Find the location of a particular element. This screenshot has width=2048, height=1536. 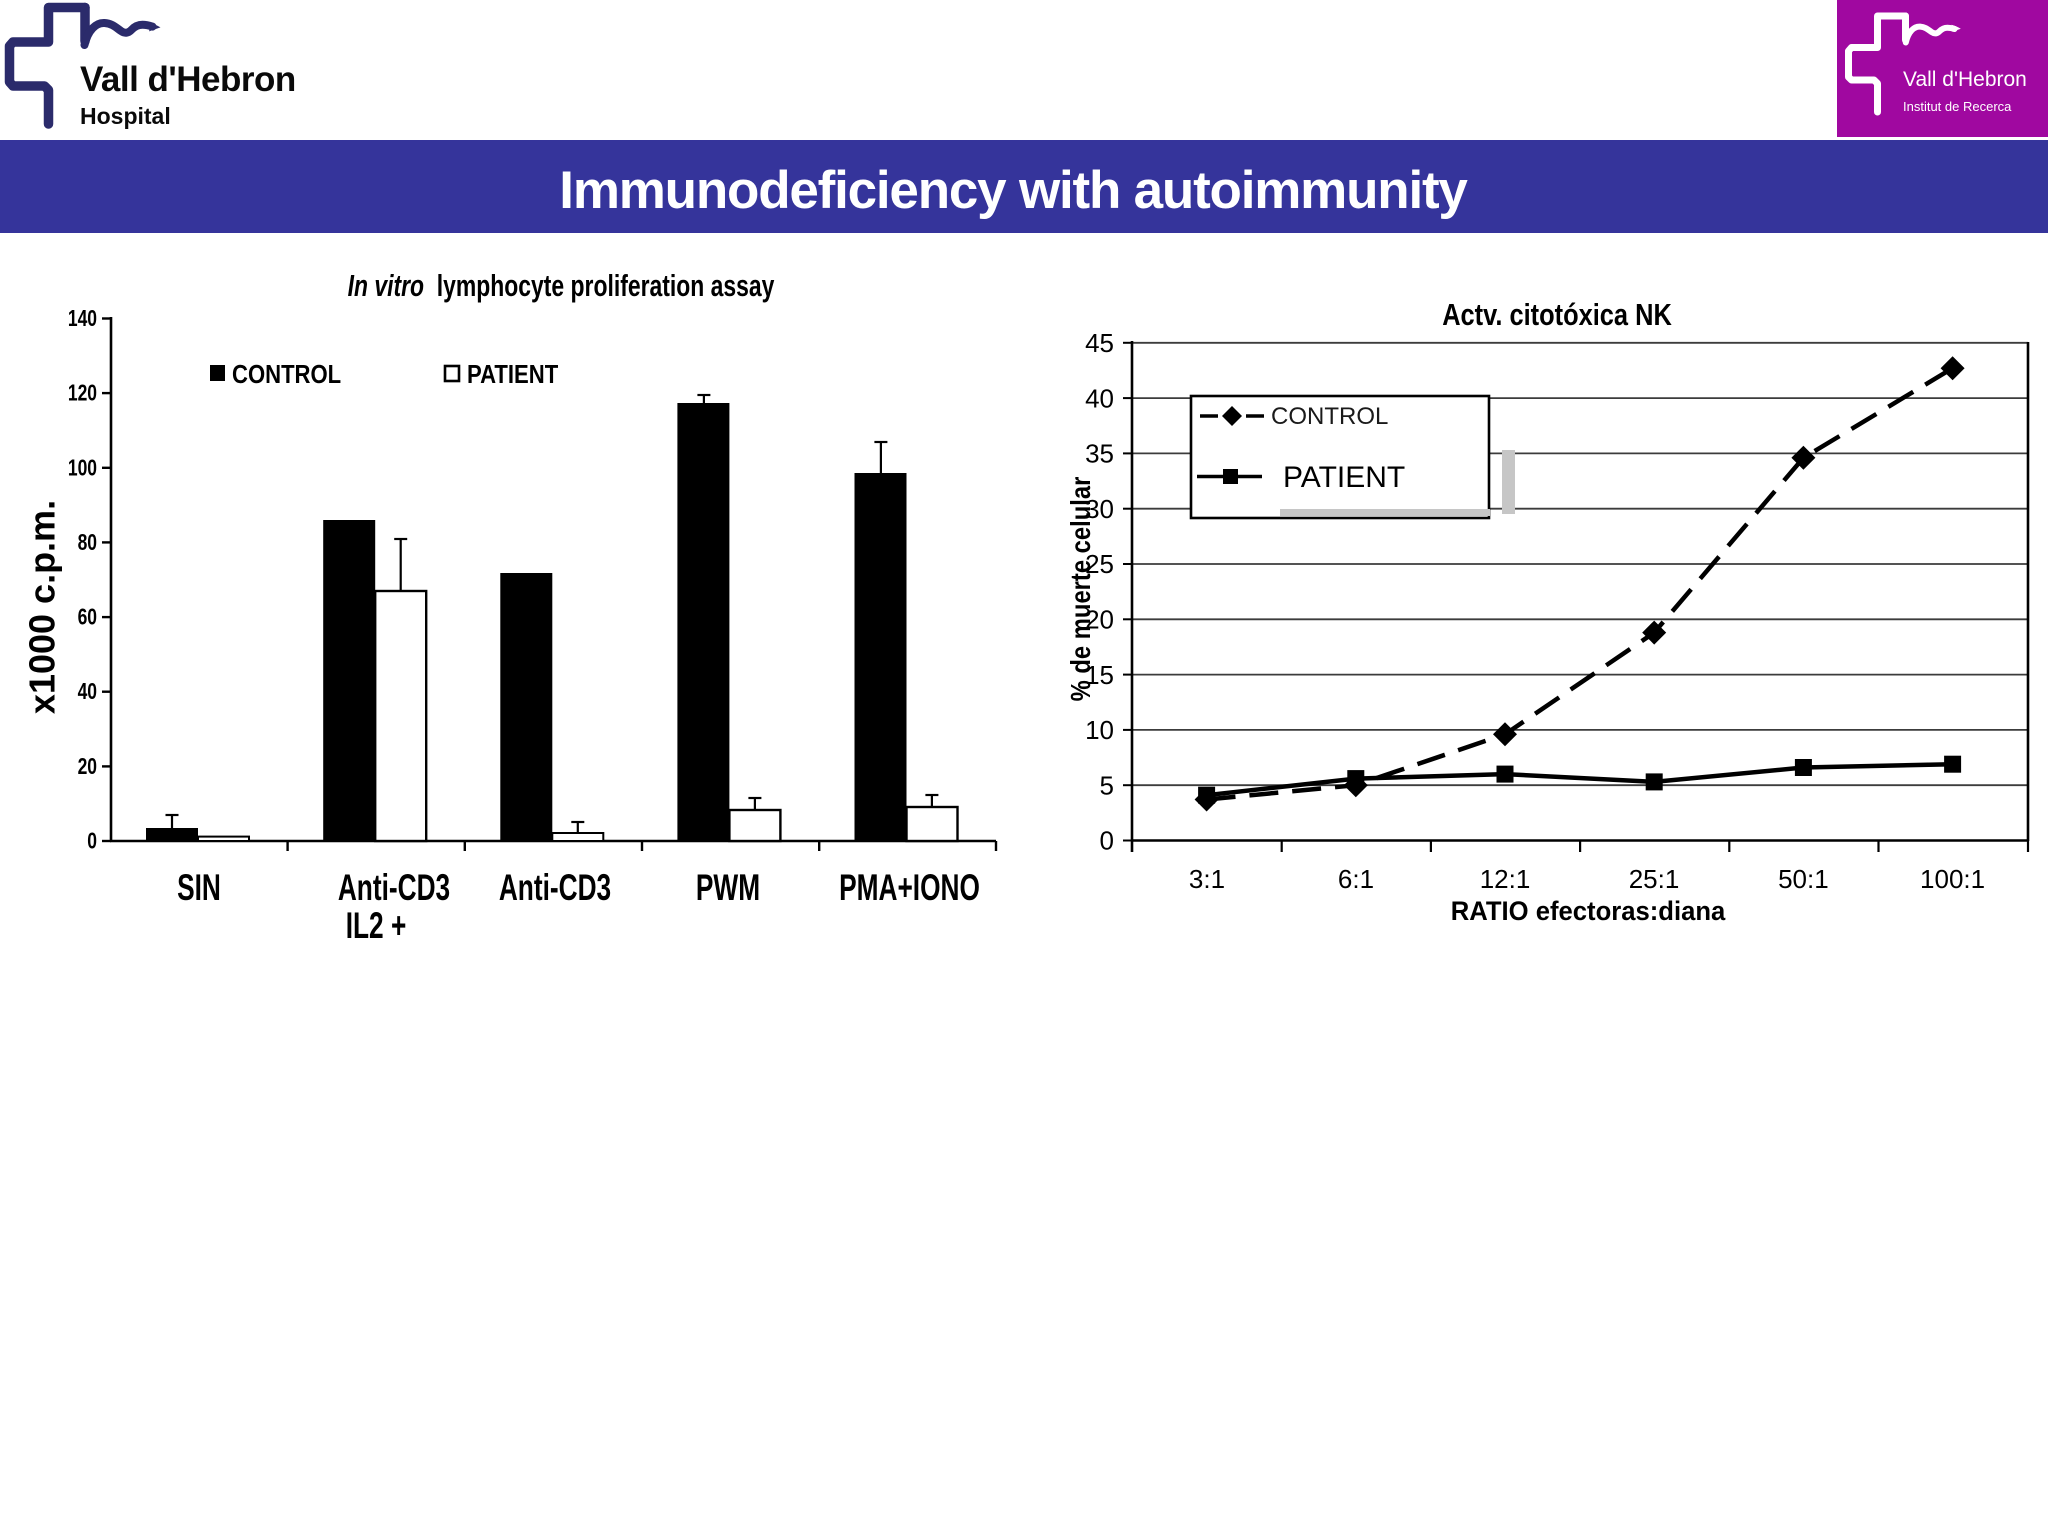

svg-text: 120 is located at coordinates (82, 393).